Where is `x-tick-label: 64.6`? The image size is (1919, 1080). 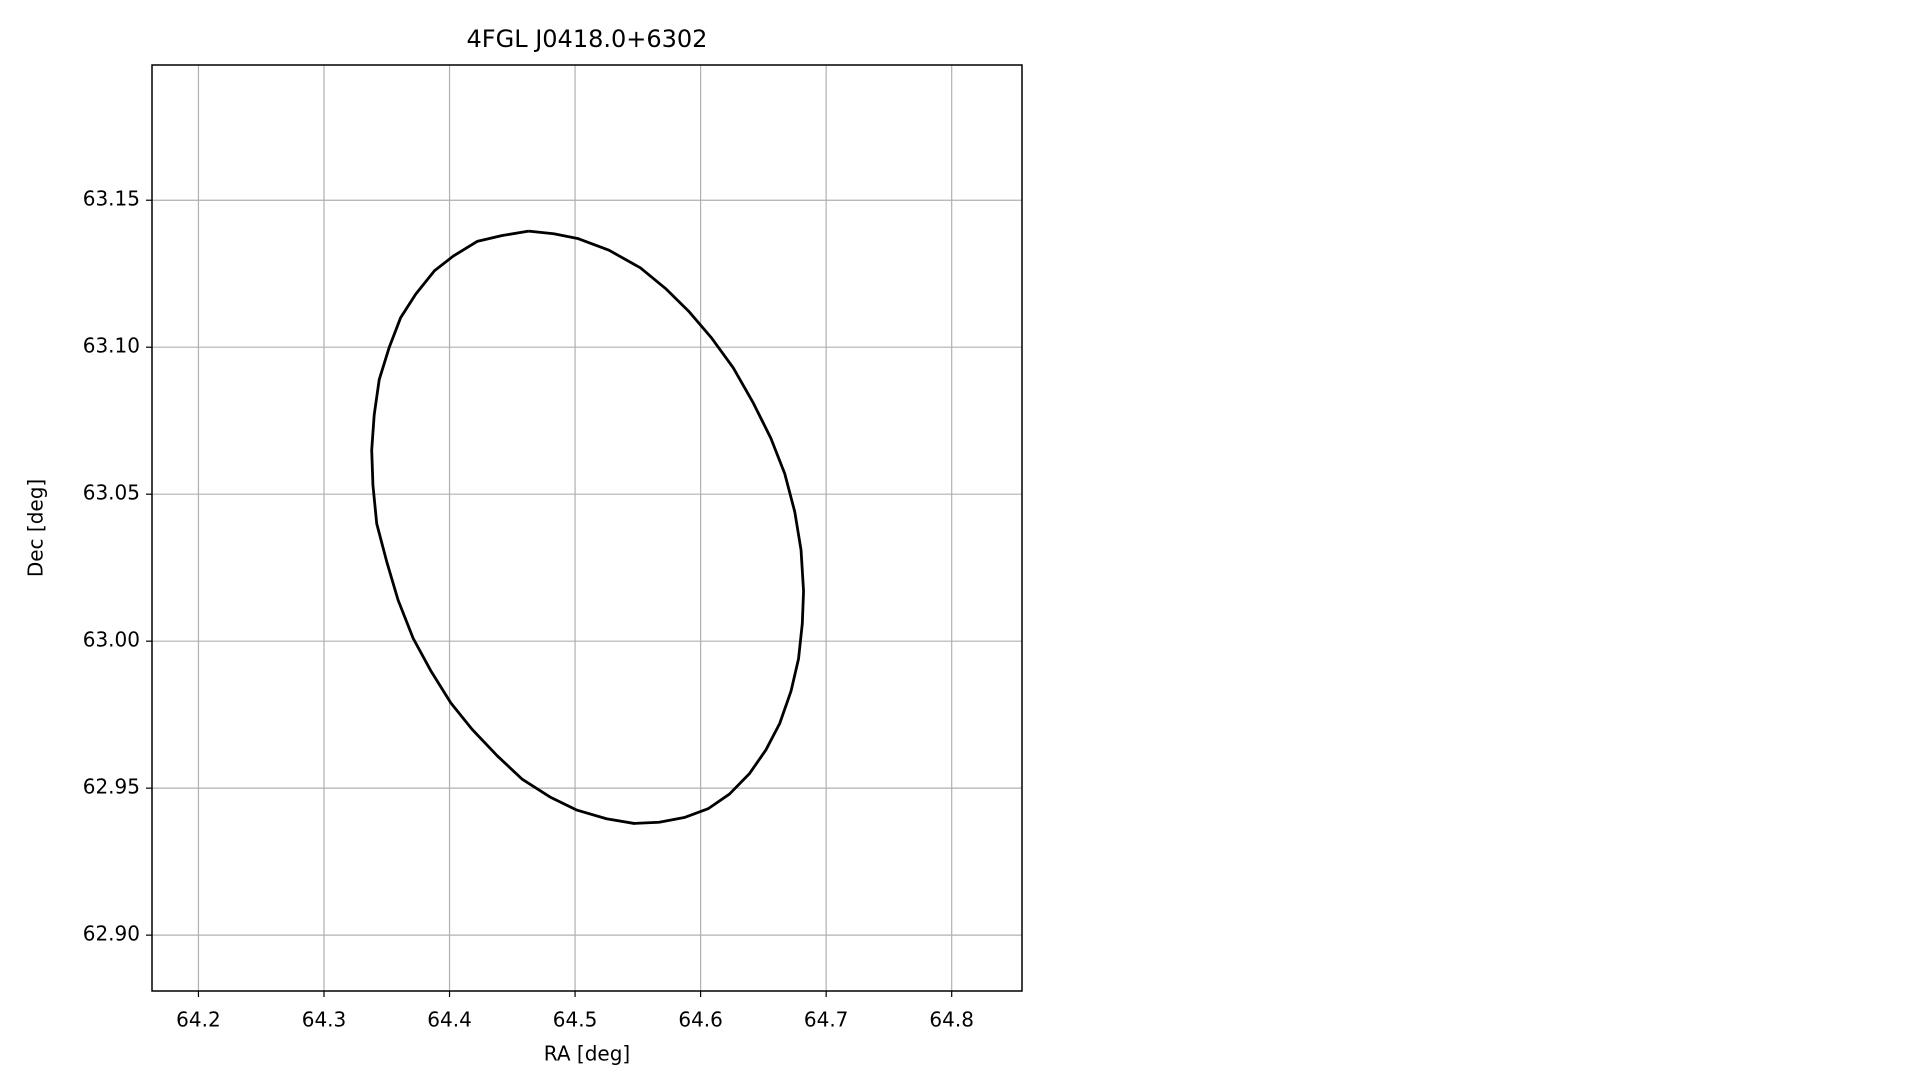 x-tick-label: 64.6 is located at coordinates (700, 1020).